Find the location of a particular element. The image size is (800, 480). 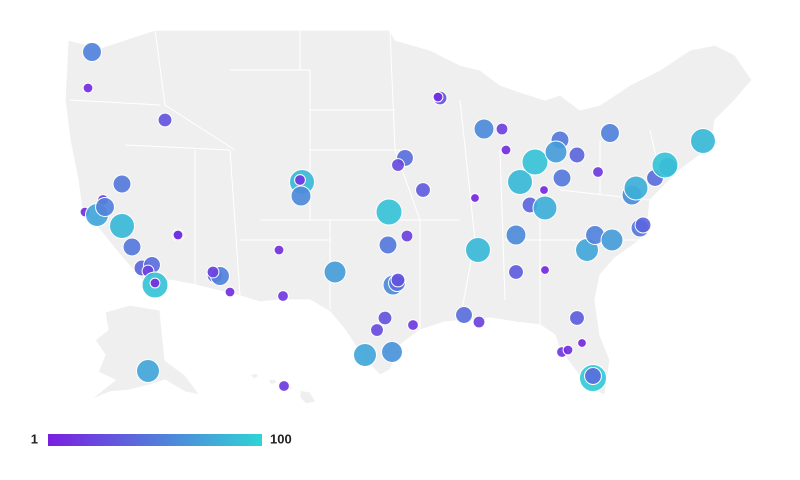

legend: 1 100 is located at coordinates (161, 438).